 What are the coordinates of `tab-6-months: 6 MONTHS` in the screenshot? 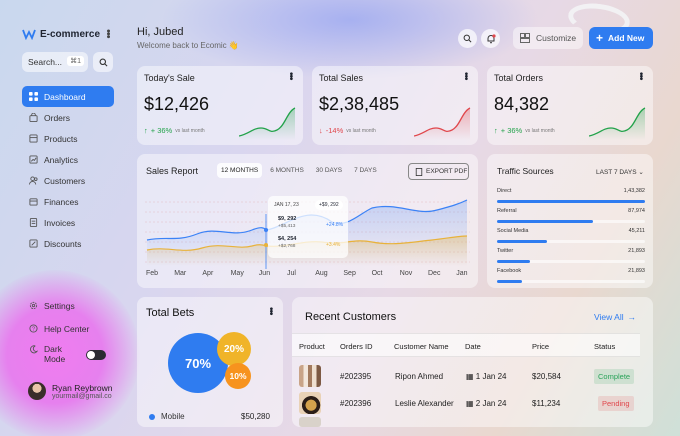 It's located at (287, 170).